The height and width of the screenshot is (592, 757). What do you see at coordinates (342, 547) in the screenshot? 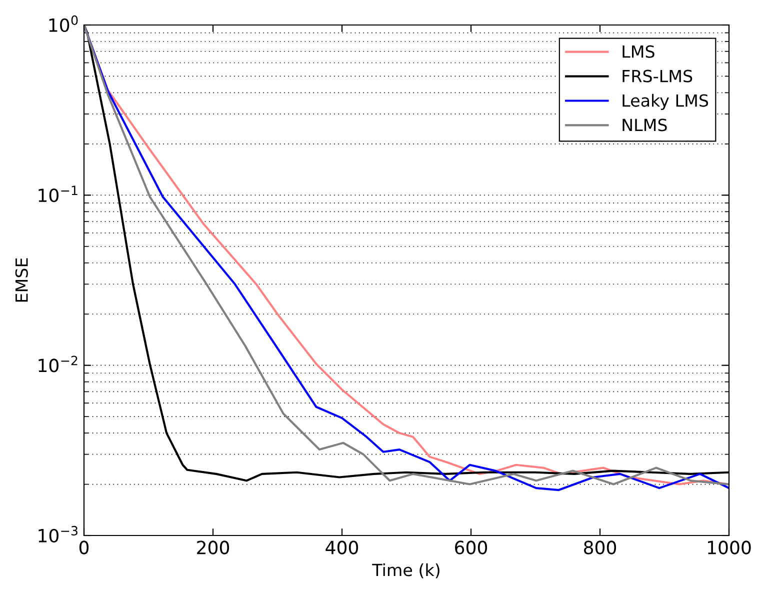
I see `x-tick-label: 400` at bounding box center [342, 547].